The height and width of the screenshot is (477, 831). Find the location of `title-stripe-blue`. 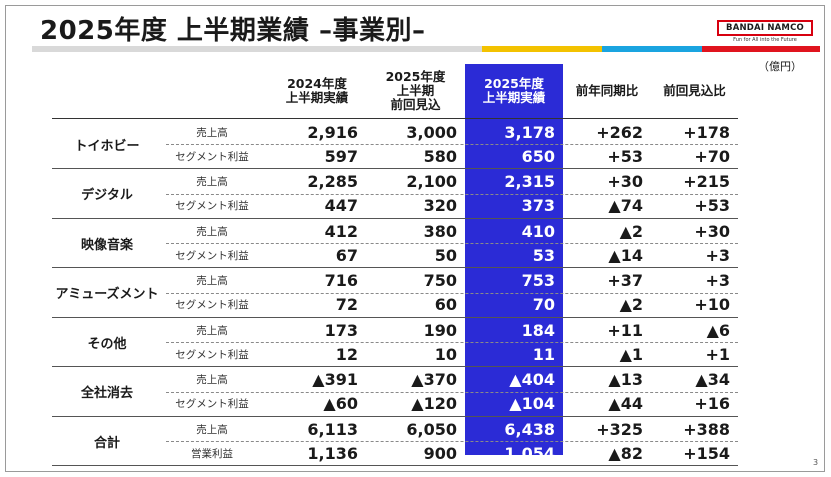

title-stripe-blue is located at coordinates (652, 49).